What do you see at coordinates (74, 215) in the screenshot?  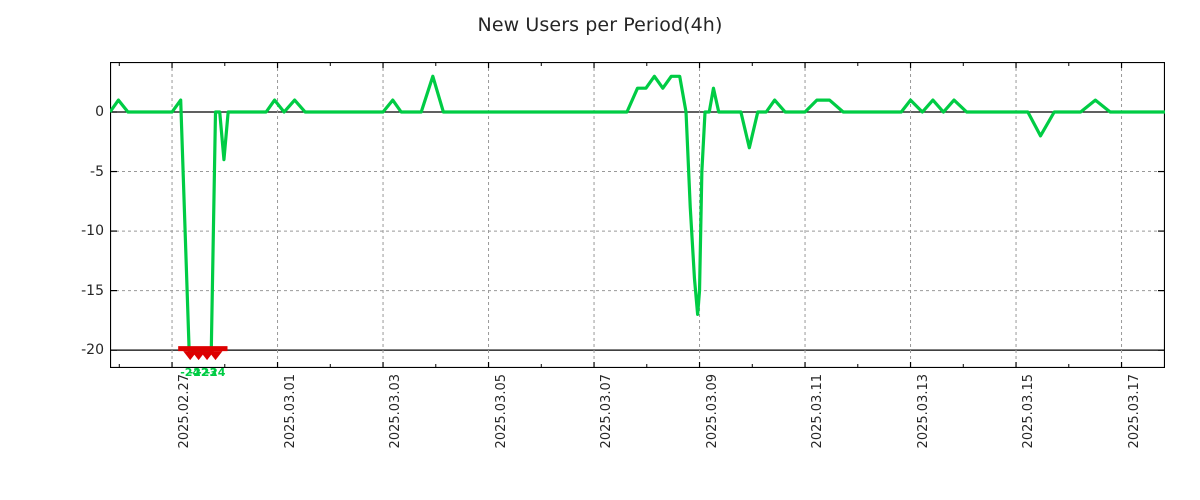 I see `y-axis-tick-labels: 0 -5 -10 -15 -20` at bounding box center [74, 215].